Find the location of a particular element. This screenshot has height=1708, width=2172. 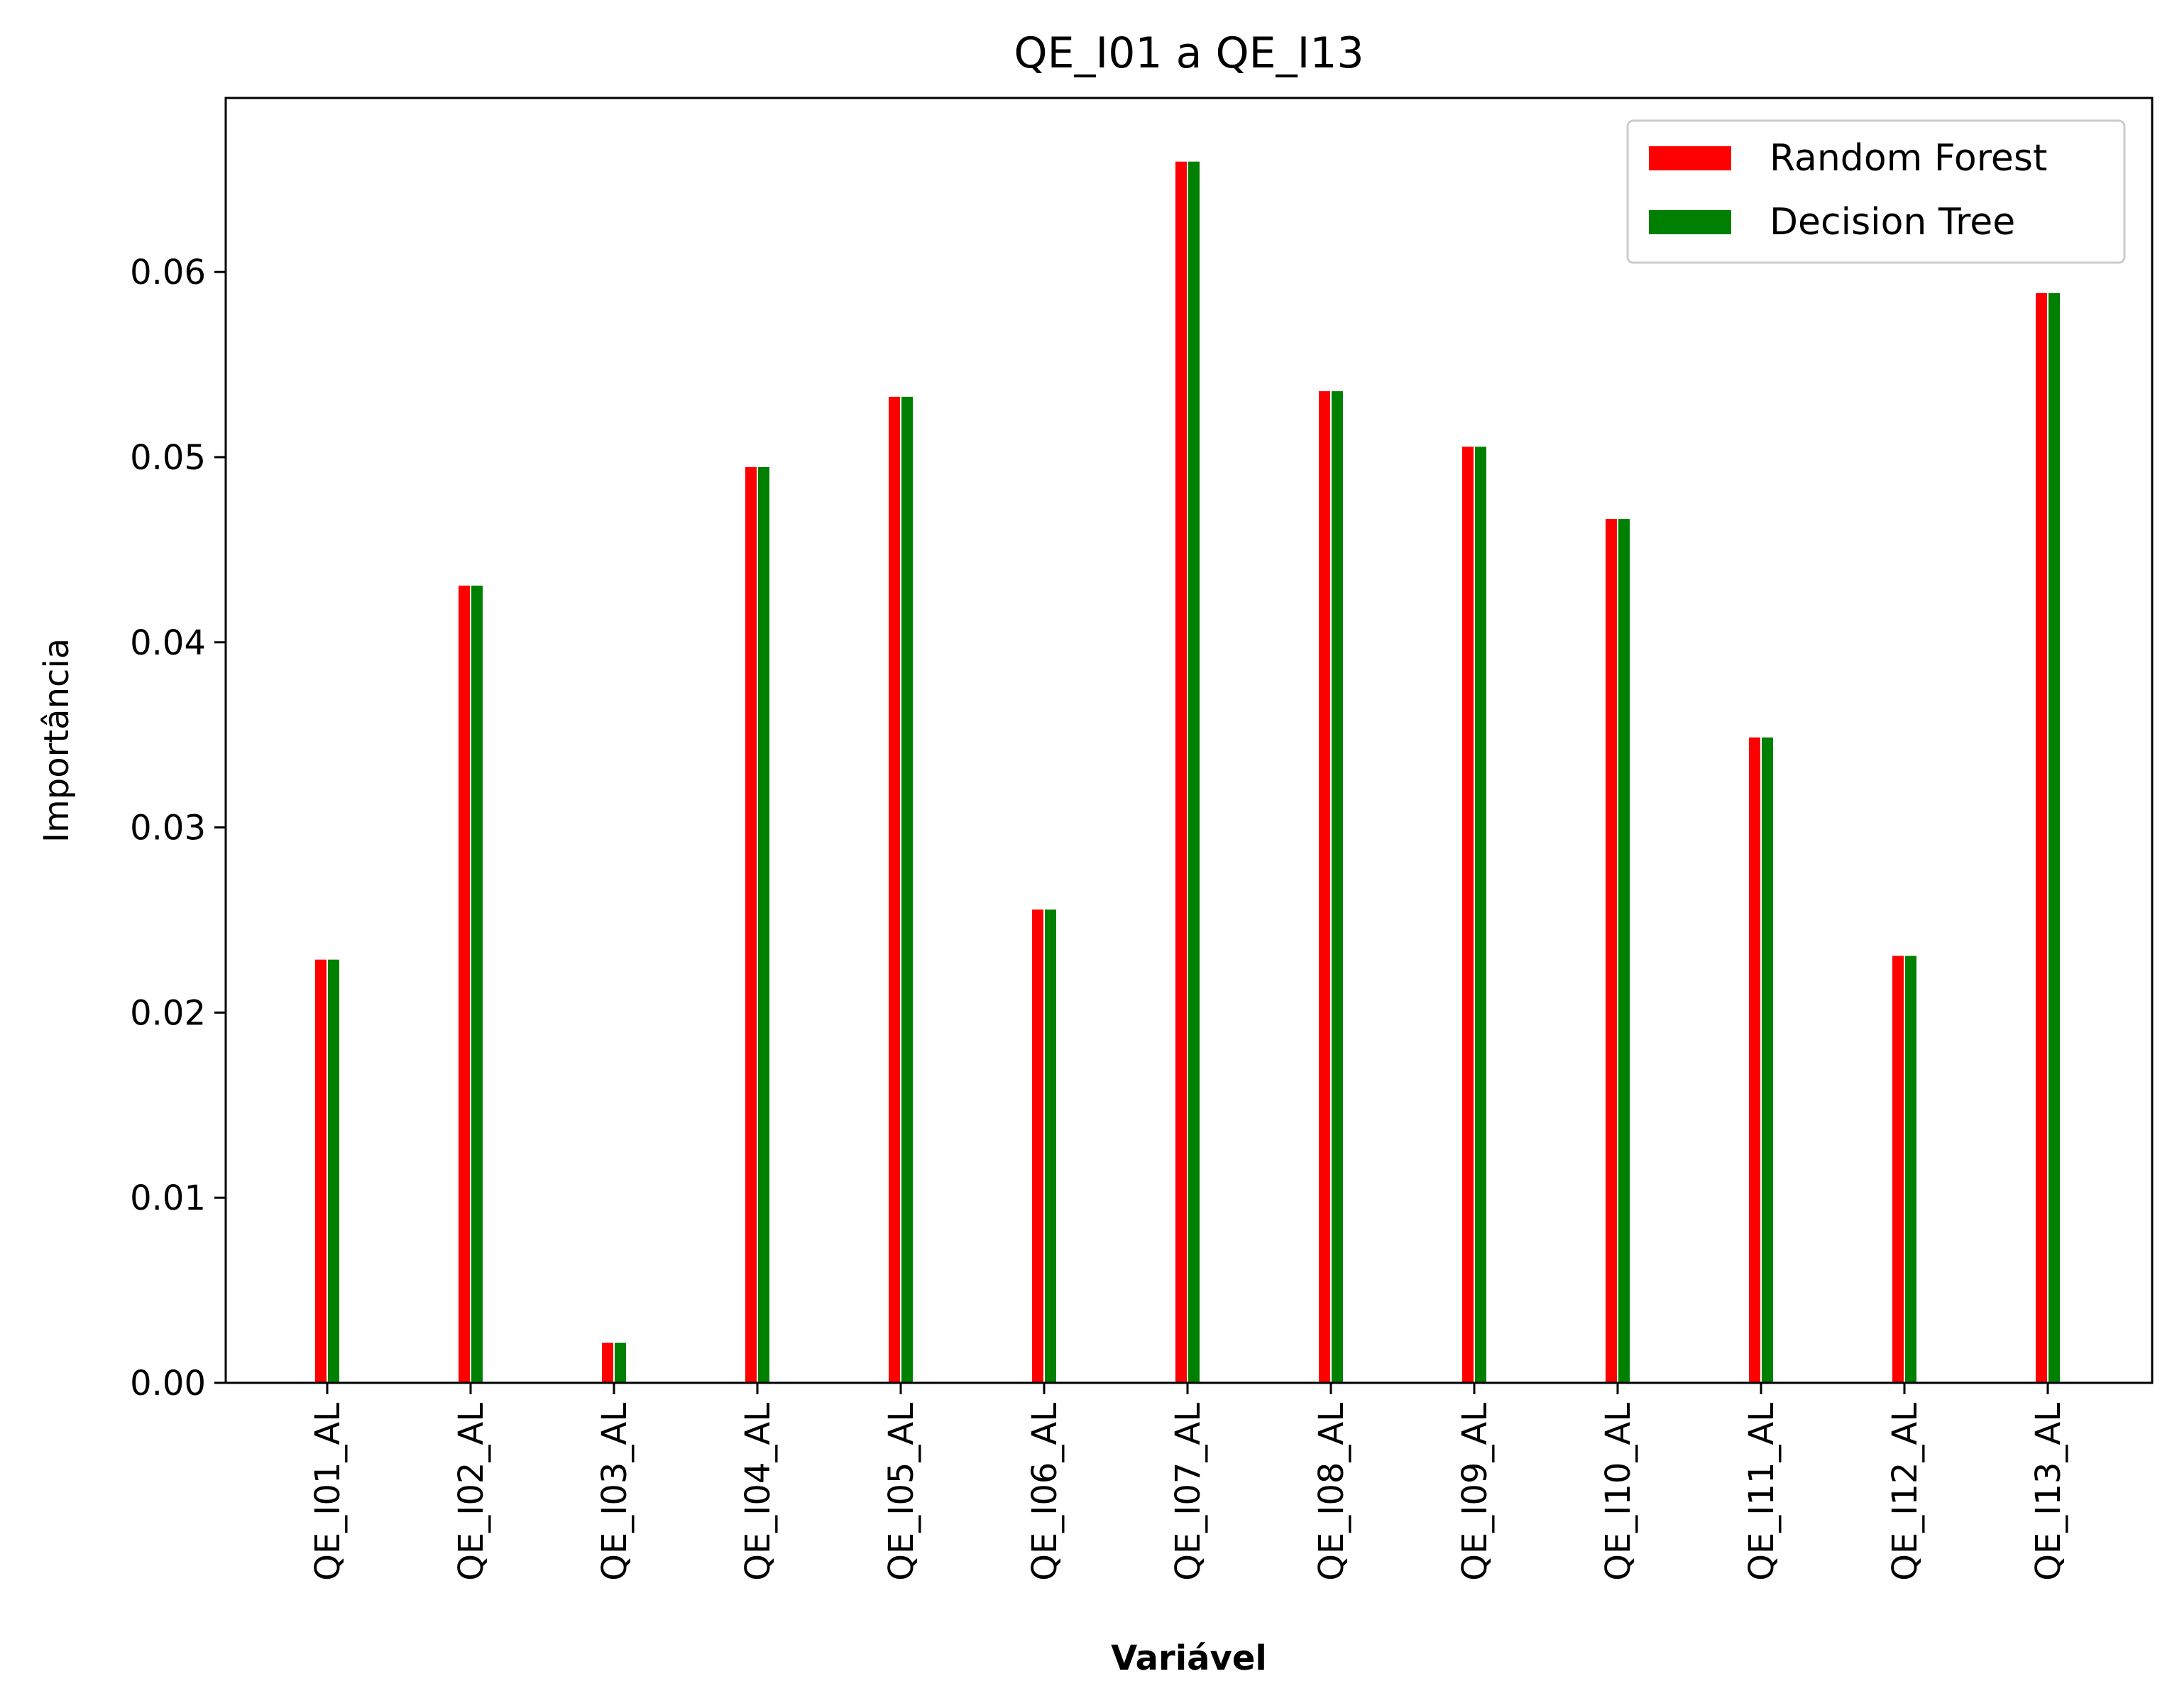

x-tick-label: QE_I07_AL is located at coordinates (1188, 1492).